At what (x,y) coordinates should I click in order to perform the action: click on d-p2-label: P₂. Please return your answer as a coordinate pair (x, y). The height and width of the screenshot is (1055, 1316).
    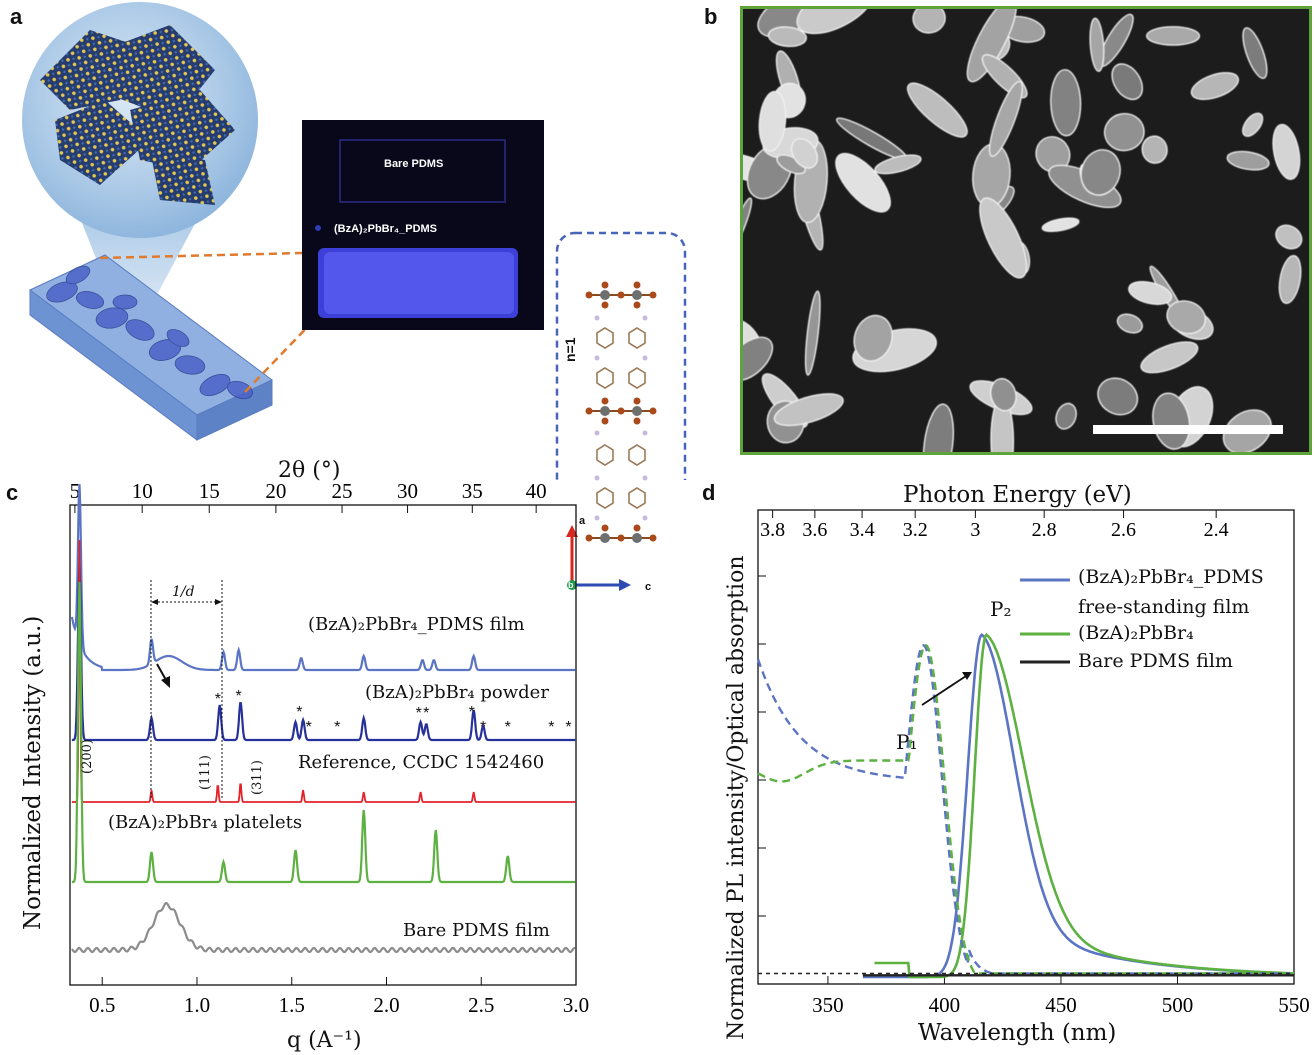
    Looking at the image, I should click on (1001, 609).